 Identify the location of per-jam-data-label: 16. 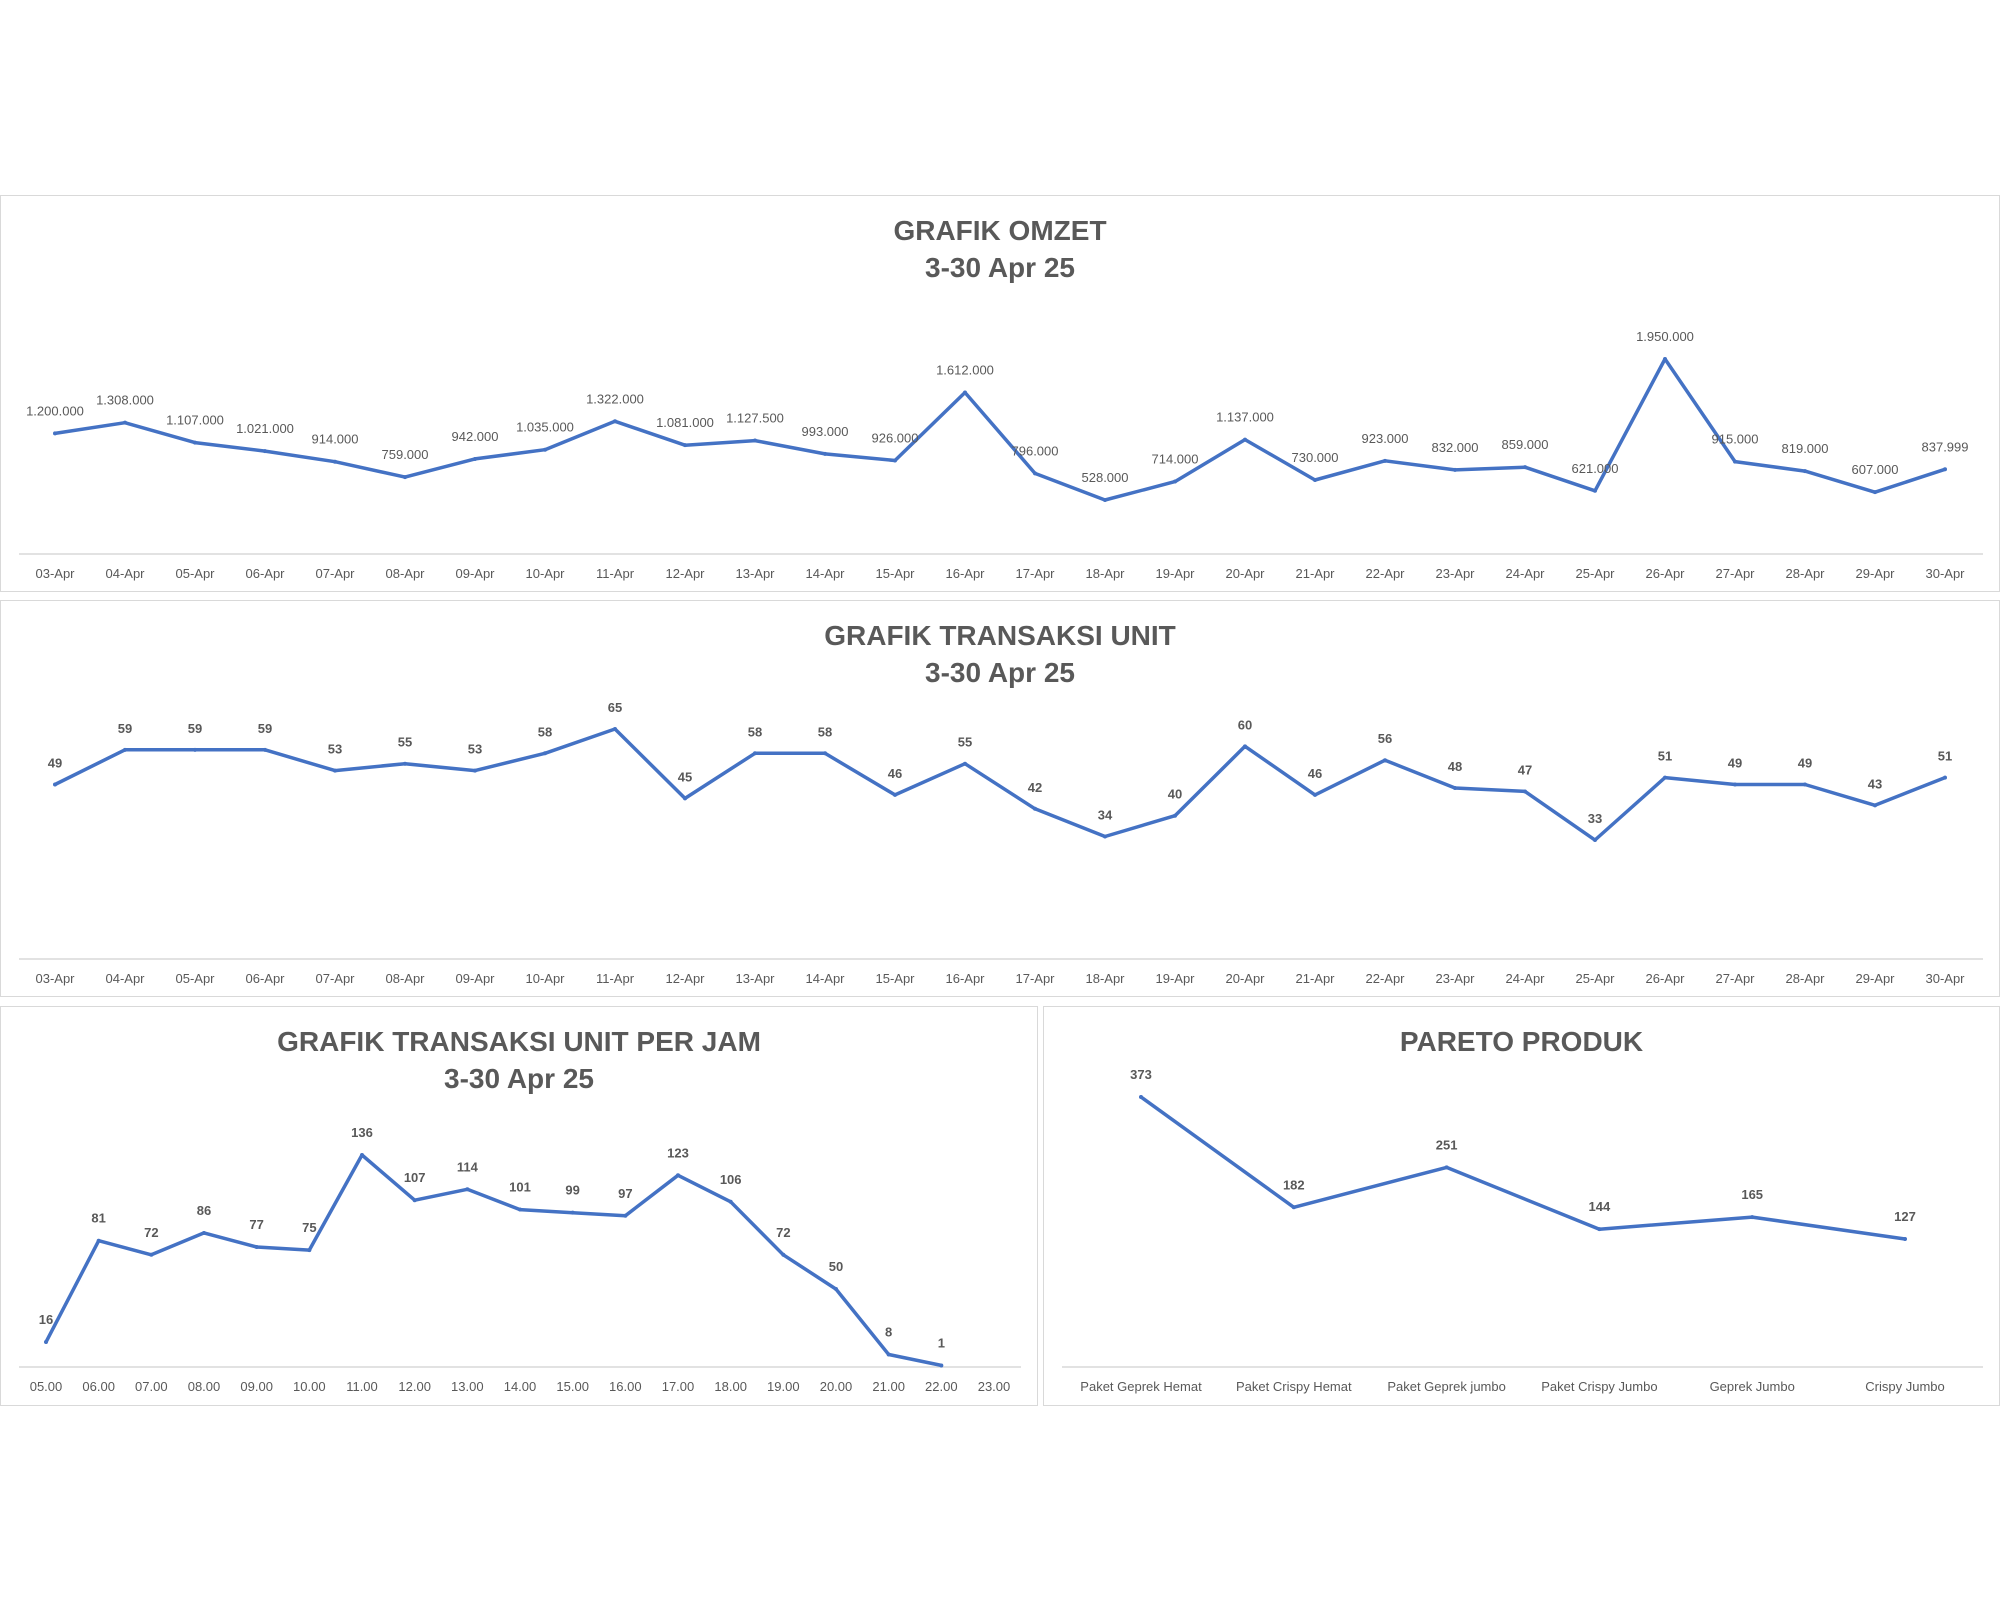
(46, 1319).